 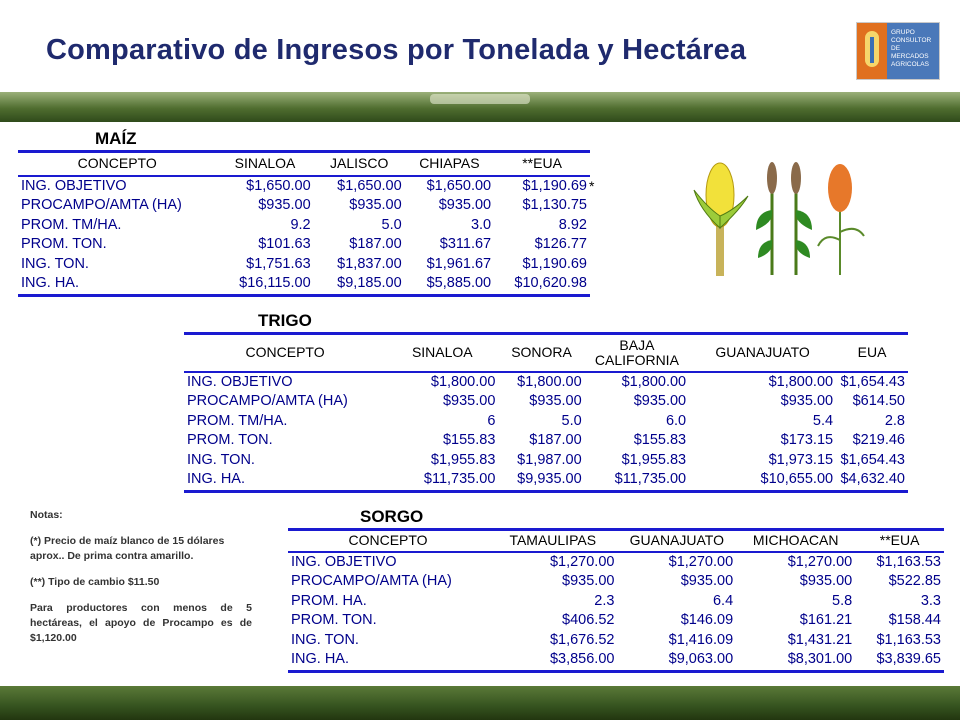 What do you see at coordinates (582, 659) in the screenshot?
I see `cell-value: $3,856.00` at bounding box center [582, 659].